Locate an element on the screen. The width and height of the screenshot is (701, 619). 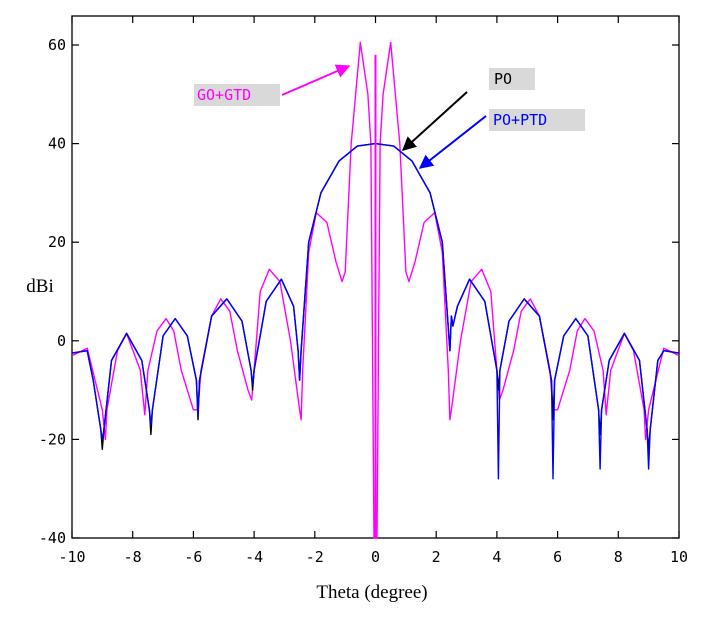
x-tick-label: 2 is located at coordinates (436, 557).